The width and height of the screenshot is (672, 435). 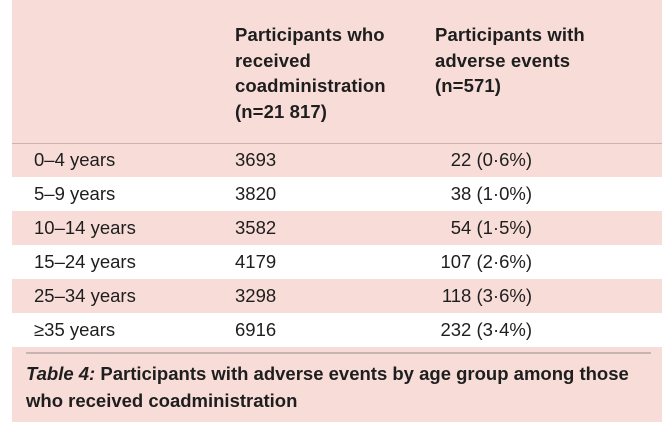 I want to click on cell-received: 3582, so click(x=256, y=227).